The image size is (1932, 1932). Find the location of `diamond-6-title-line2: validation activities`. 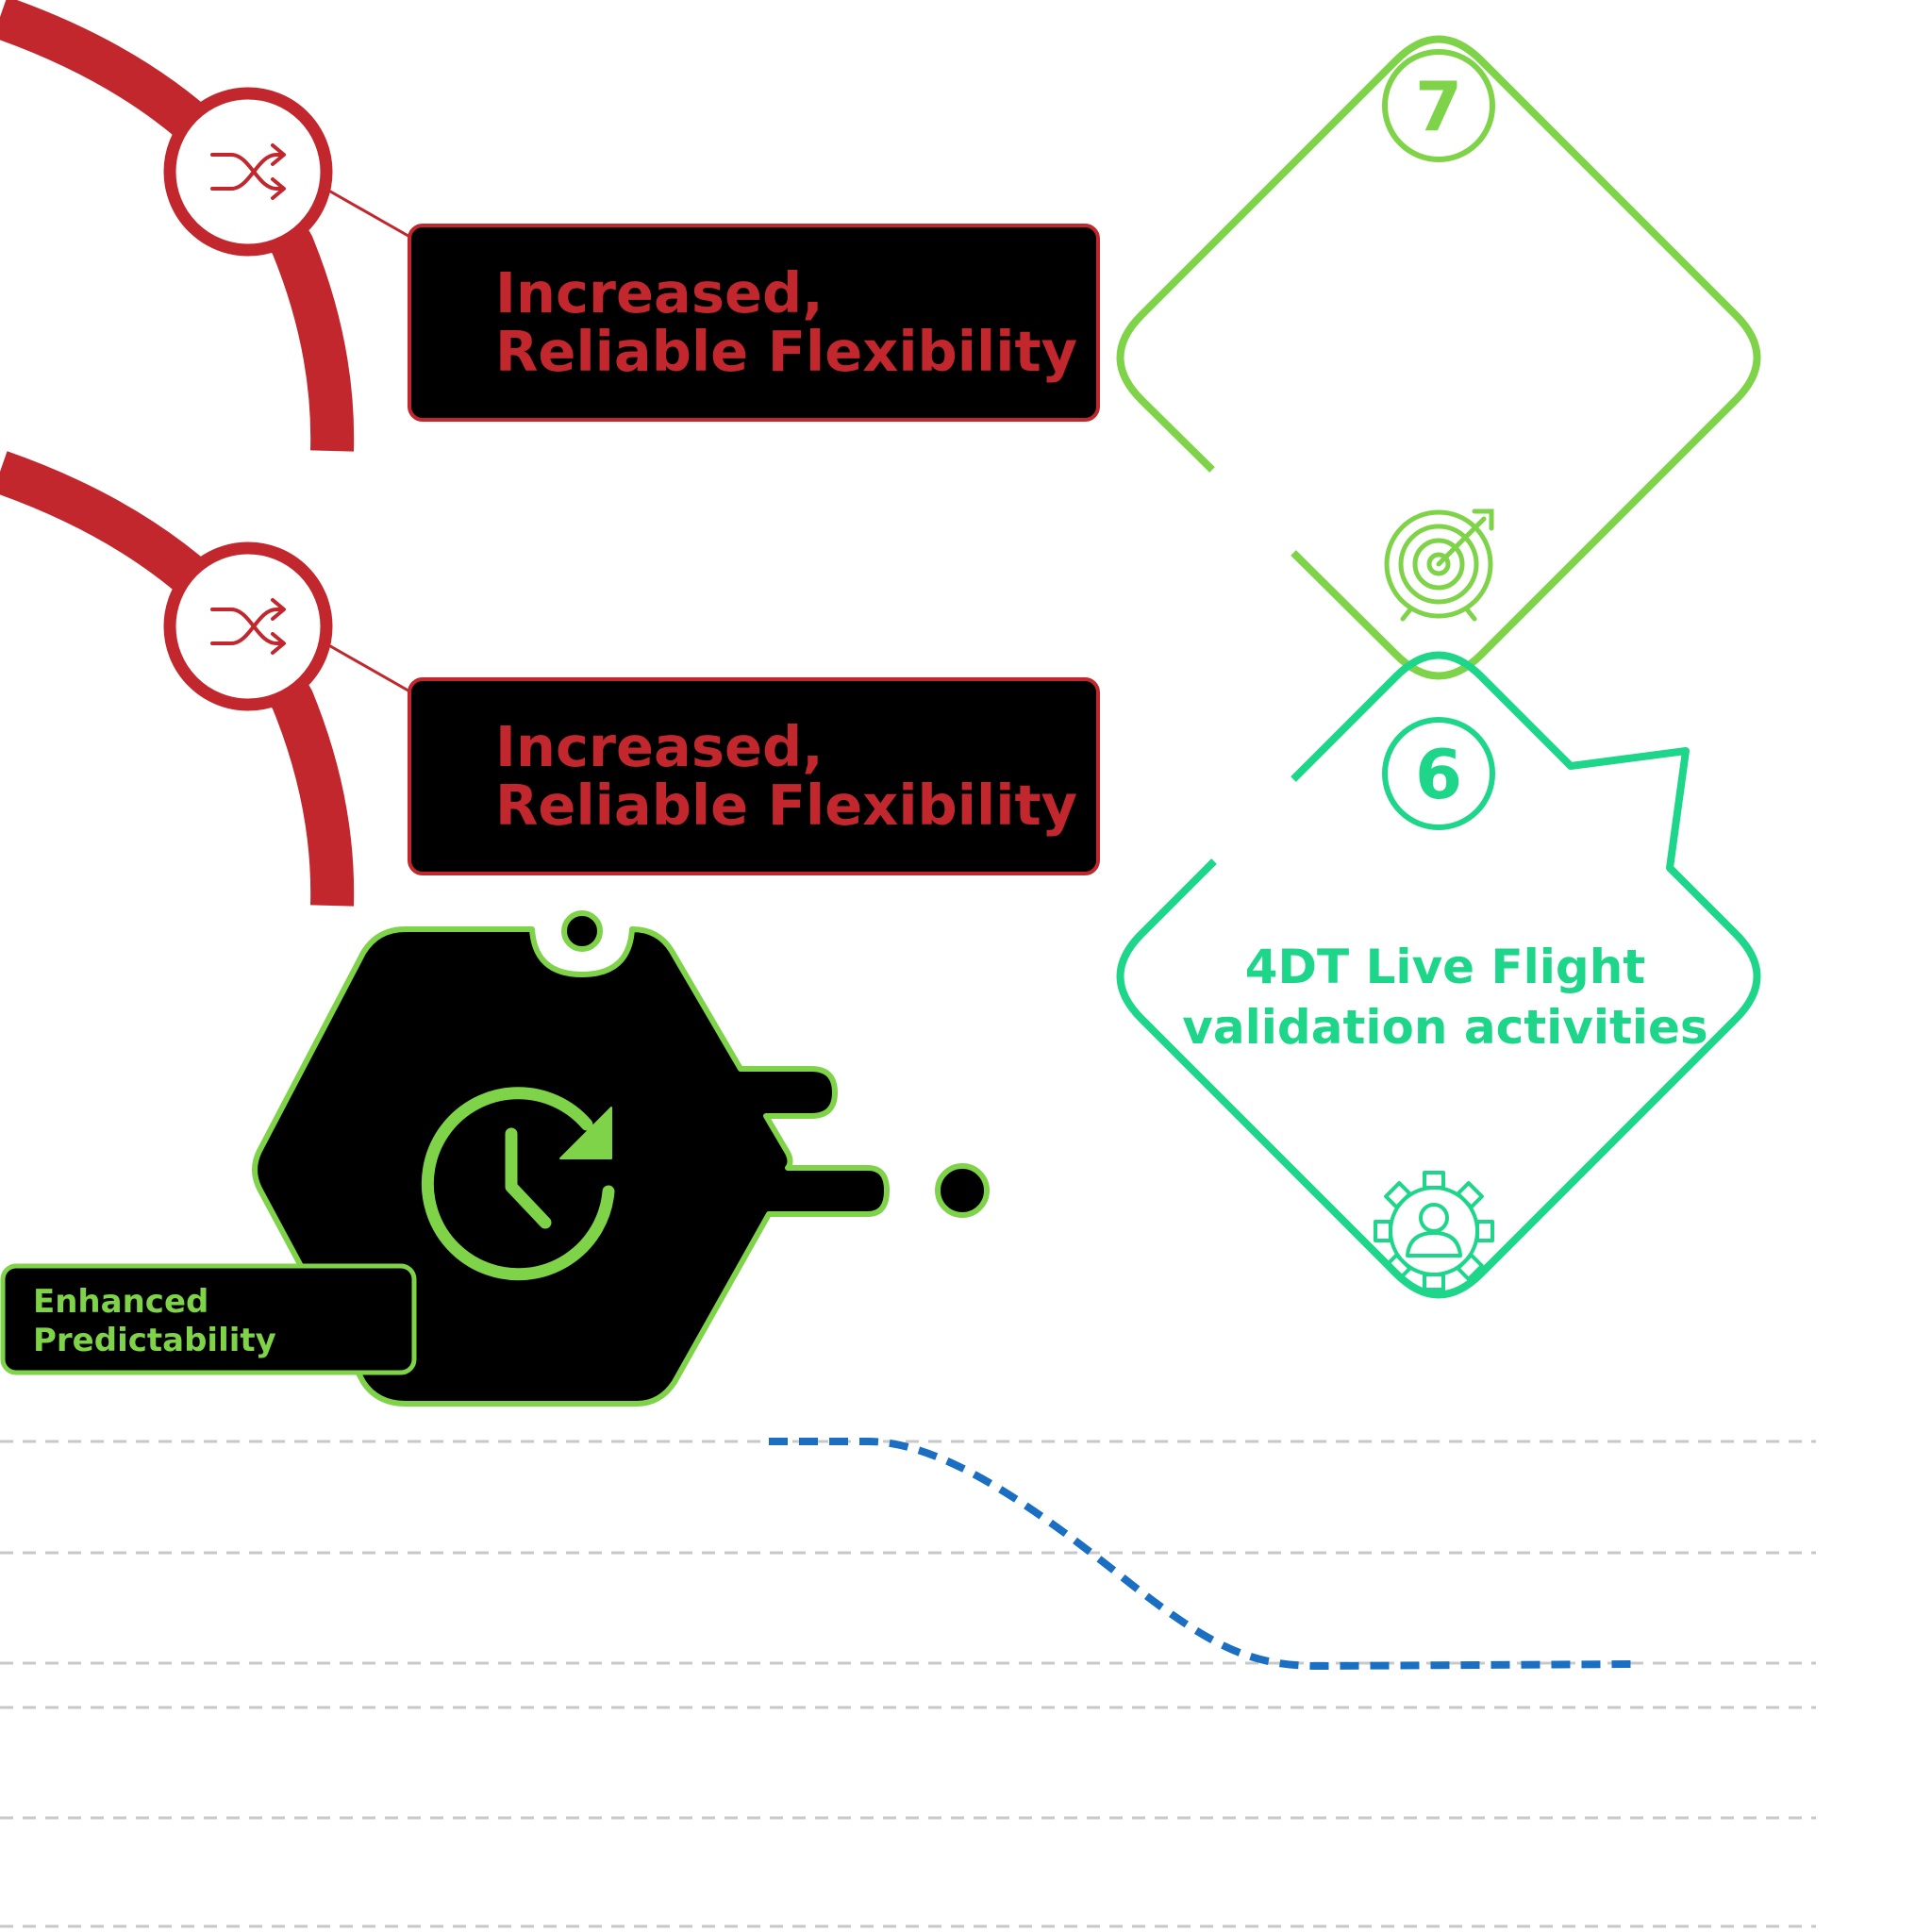

diamond-6-title-line2: validation activities is located at coordinates (1444, 1027).